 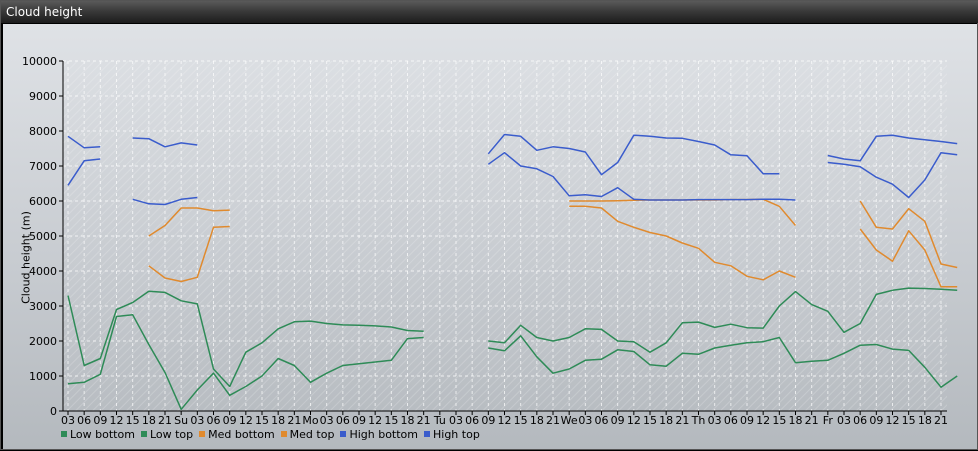 What do you see at coordinates (43, 201) in the screenshot?
I see `y-tick-label: 6000` at bounding box center [43, 201].